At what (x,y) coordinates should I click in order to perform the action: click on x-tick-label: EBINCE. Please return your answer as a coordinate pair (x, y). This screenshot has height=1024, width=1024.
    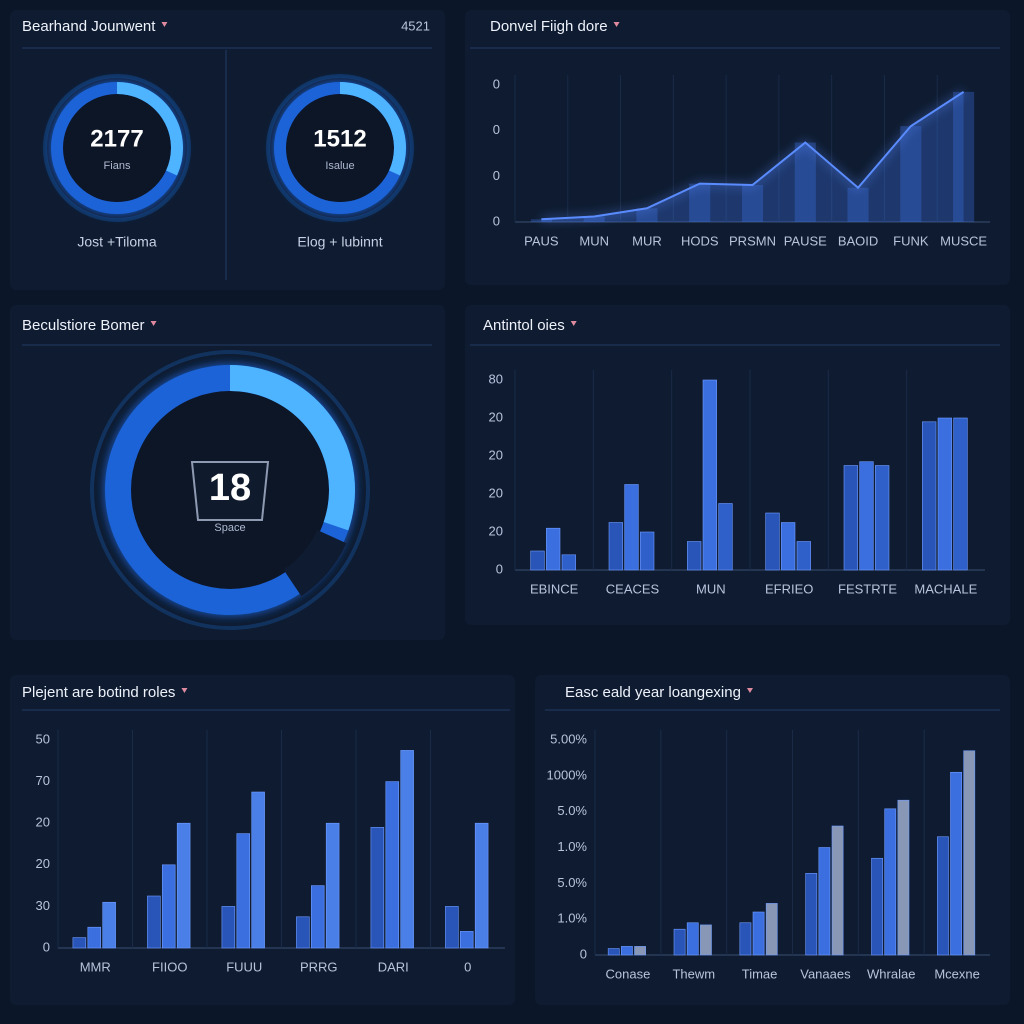
    Looking at the image, I should click on (554, 588).